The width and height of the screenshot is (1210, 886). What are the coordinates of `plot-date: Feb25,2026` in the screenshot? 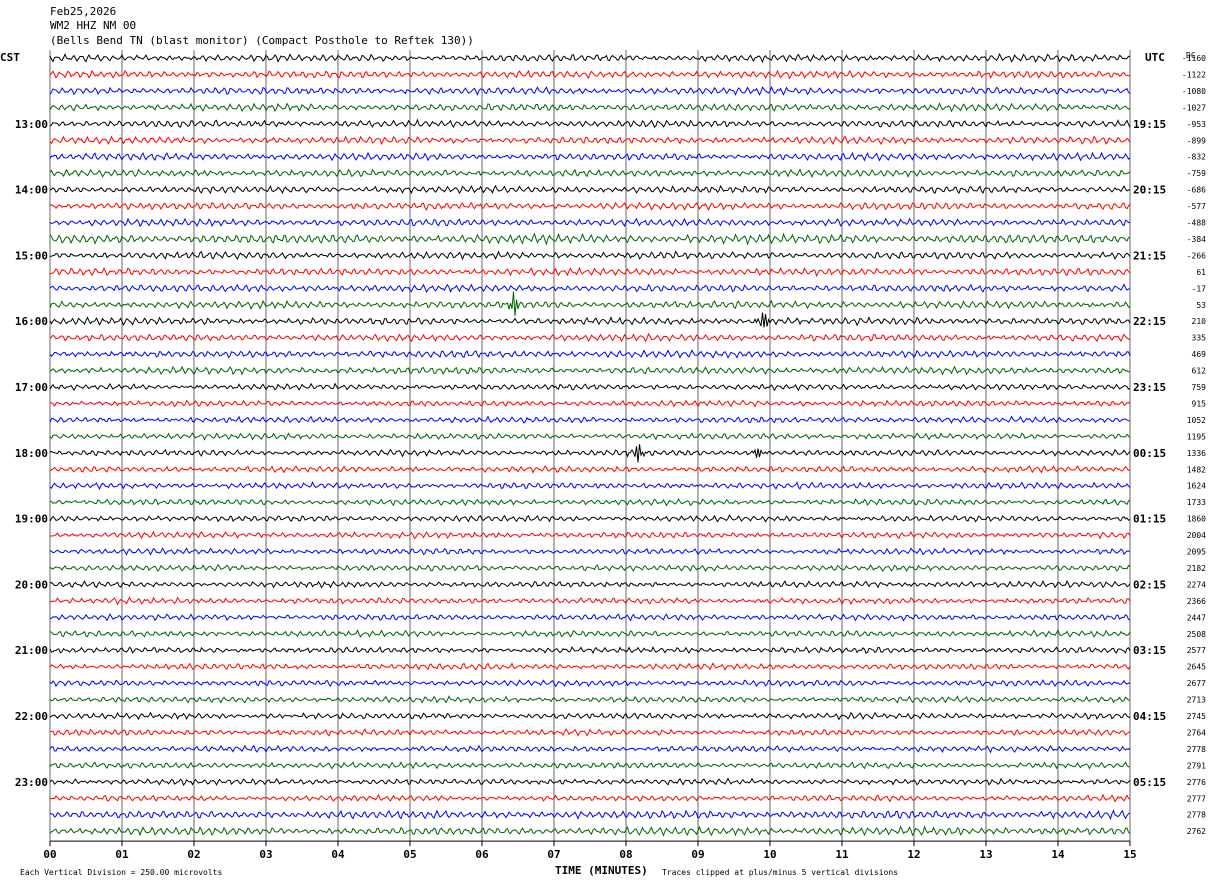 It's located at (83, 11).